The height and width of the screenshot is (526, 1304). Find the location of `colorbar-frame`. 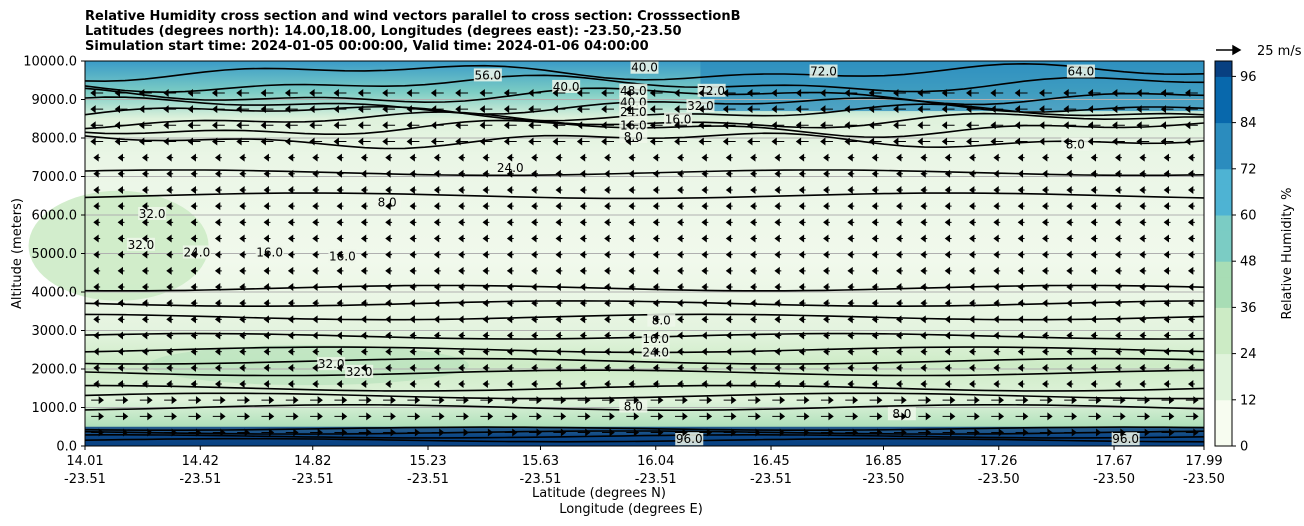

colorbar-frame is located at coordinates (1223, 253).